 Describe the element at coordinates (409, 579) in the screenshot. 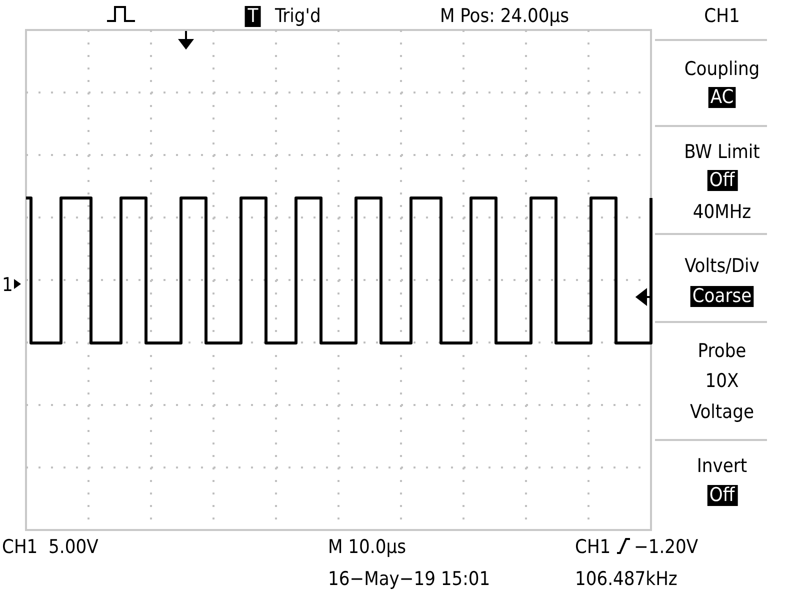

I see `text: 16−May−19 15:01` at that location.